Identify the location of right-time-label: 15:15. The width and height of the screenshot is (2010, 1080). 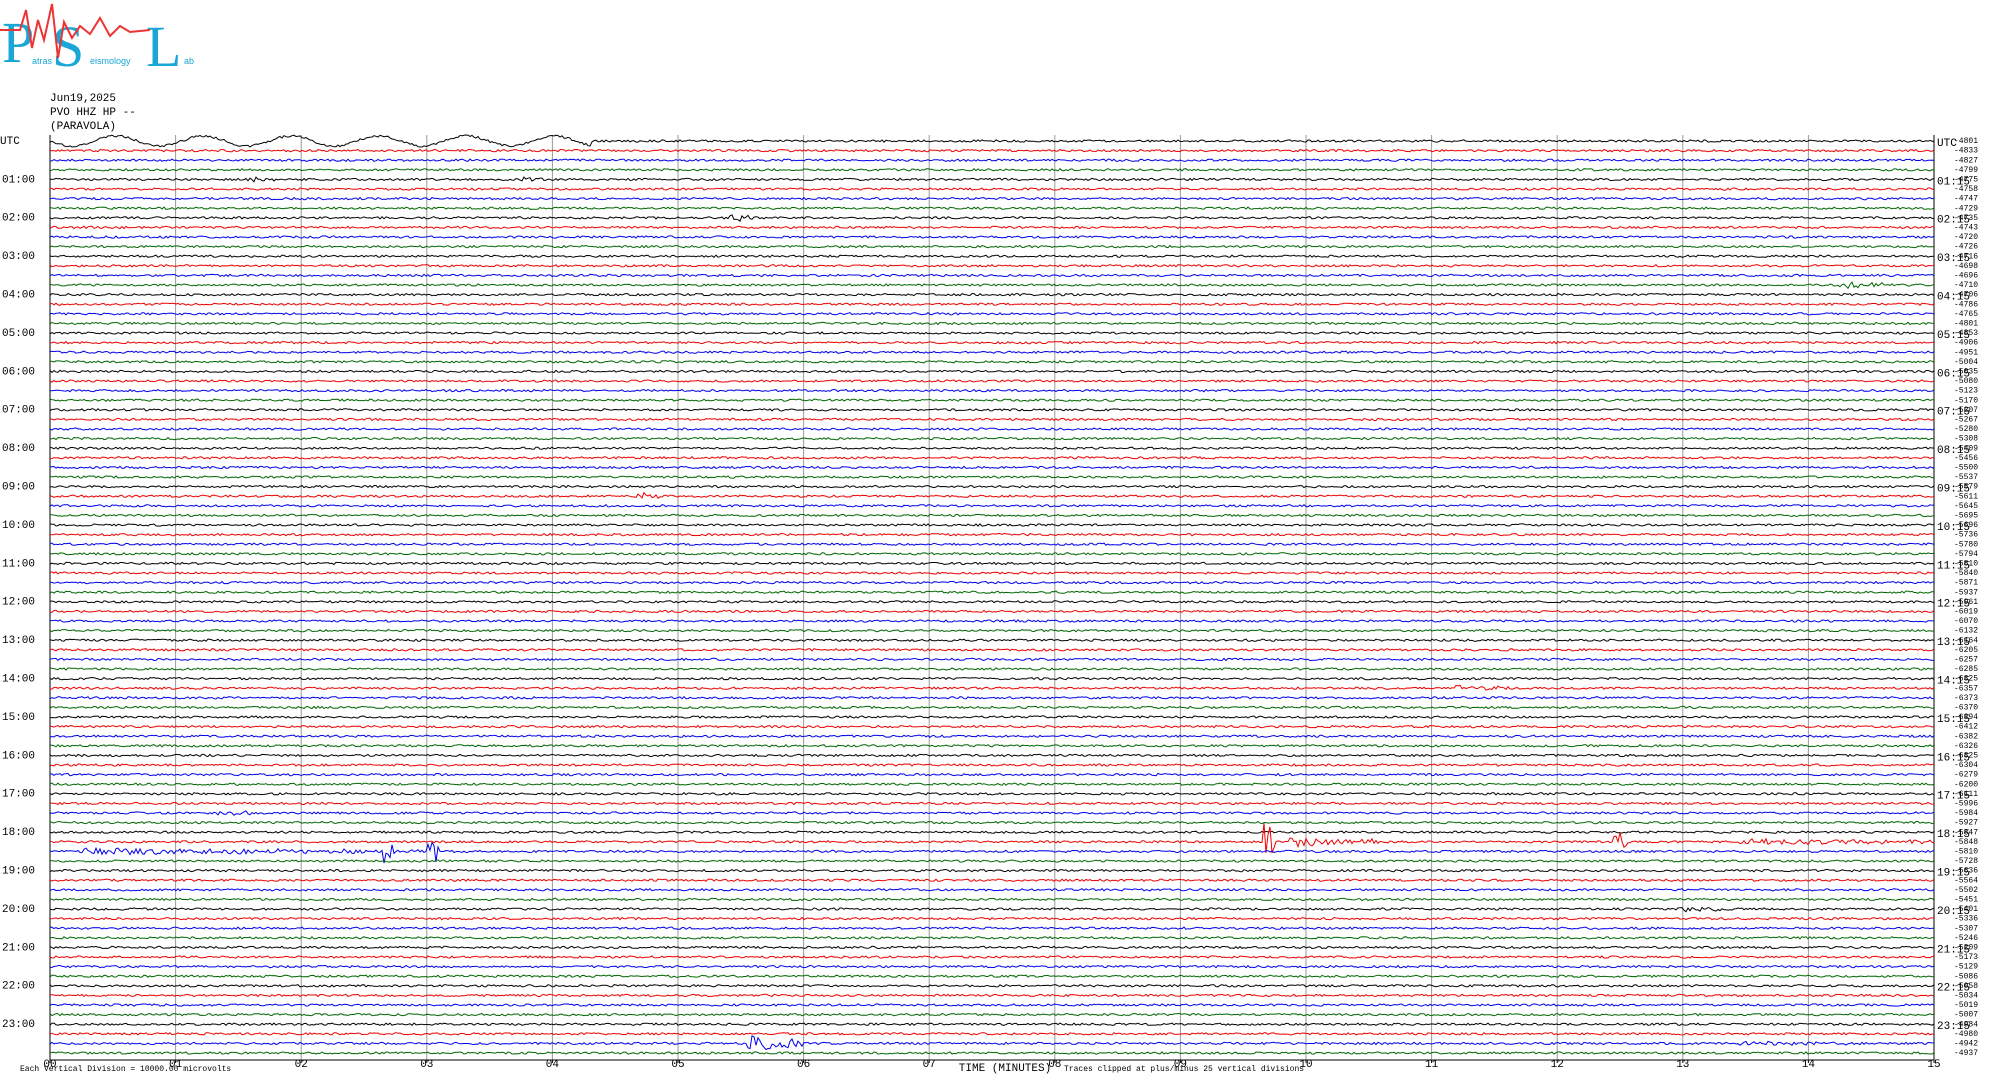
(1953, 720).